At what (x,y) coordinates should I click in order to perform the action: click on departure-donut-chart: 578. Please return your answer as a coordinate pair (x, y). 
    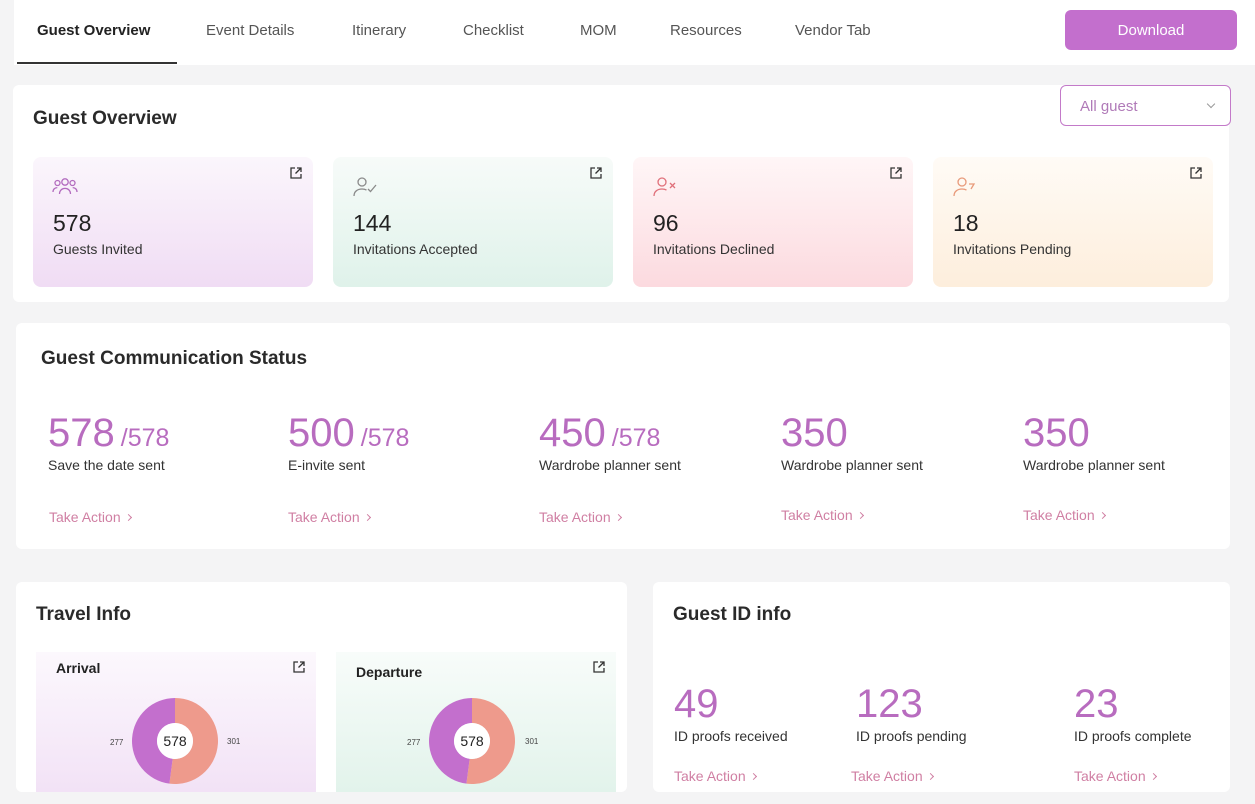
    Looking at the image, I should click on (472, 741).